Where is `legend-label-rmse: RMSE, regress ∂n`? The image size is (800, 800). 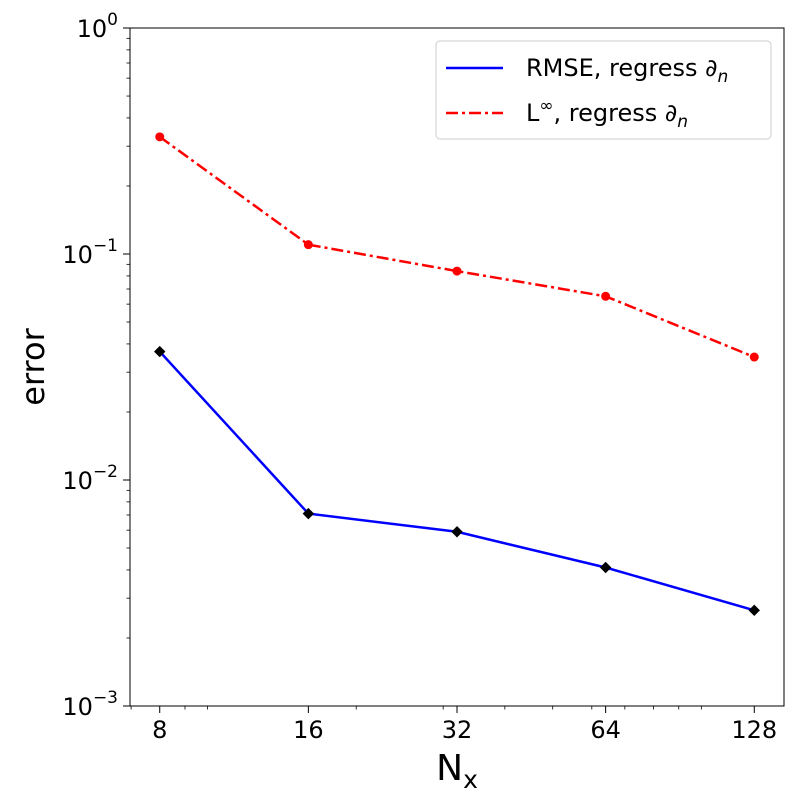 legend-label-rmse: RMSE, regress ∂n is located at coordinates (627, 70).